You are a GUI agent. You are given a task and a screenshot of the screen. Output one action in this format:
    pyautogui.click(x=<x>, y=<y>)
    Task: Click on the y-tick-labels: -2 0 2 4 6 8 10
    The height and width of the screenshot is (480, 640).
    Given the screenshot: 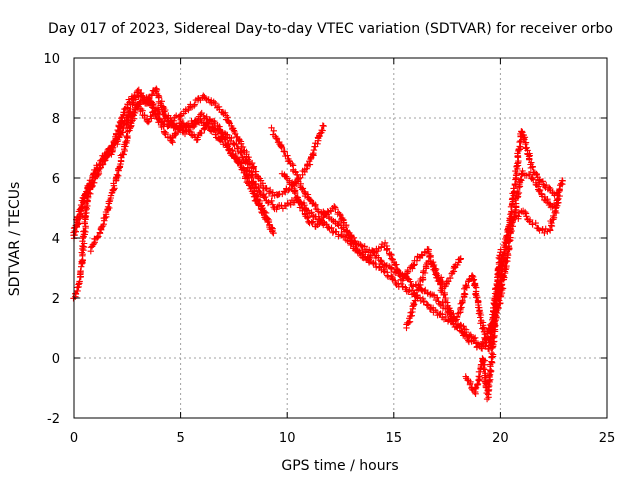 What is the action you would take?
    pyautogui.click(x=51, y=239)
    